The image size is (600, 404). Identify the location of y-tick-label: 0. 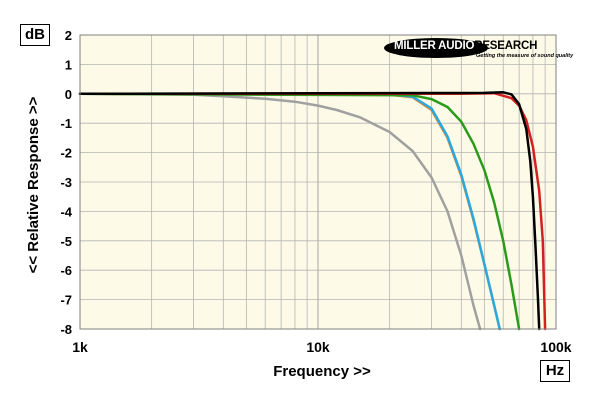
(68, 94).